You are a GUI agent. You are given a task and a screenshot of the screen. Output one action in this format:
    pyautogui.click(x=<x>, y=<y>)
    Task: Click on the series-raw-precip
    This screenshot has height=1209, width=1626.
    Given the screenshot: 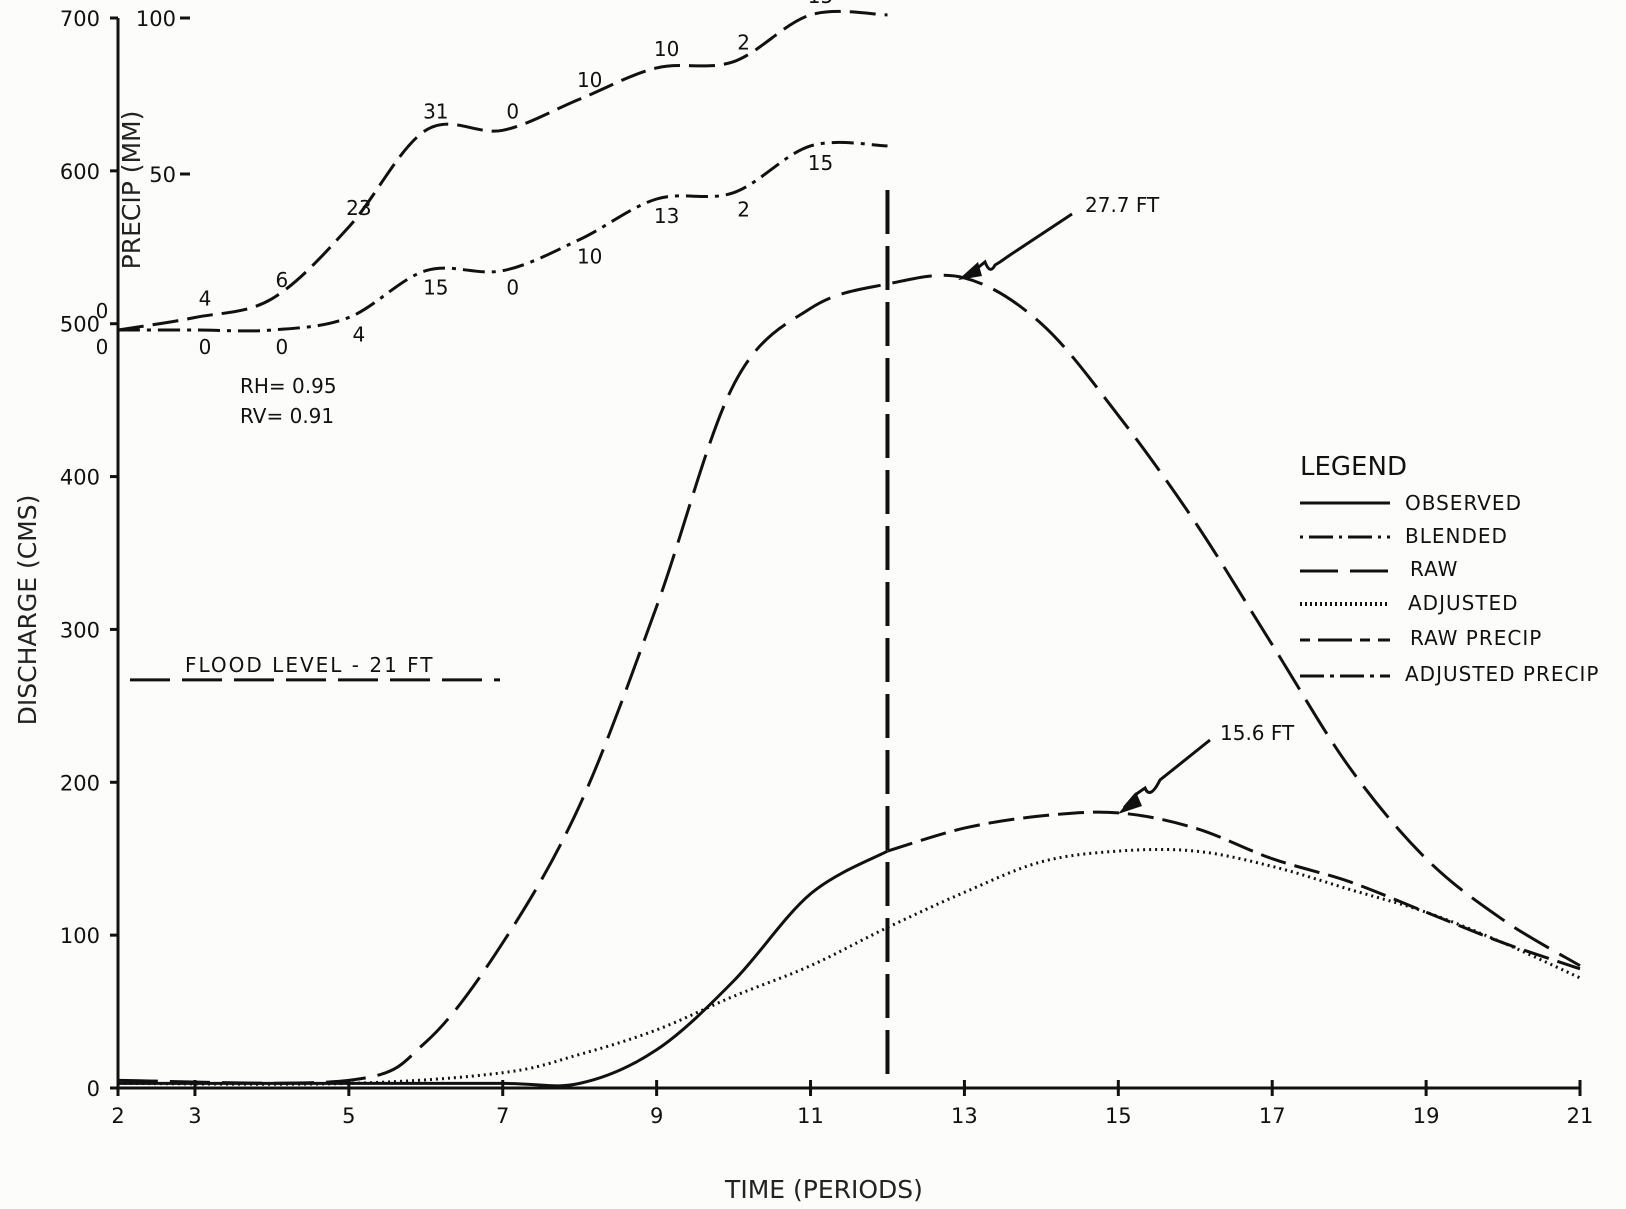 What is the action you would take?
    pyautogui.click(x=502, y=170)
    